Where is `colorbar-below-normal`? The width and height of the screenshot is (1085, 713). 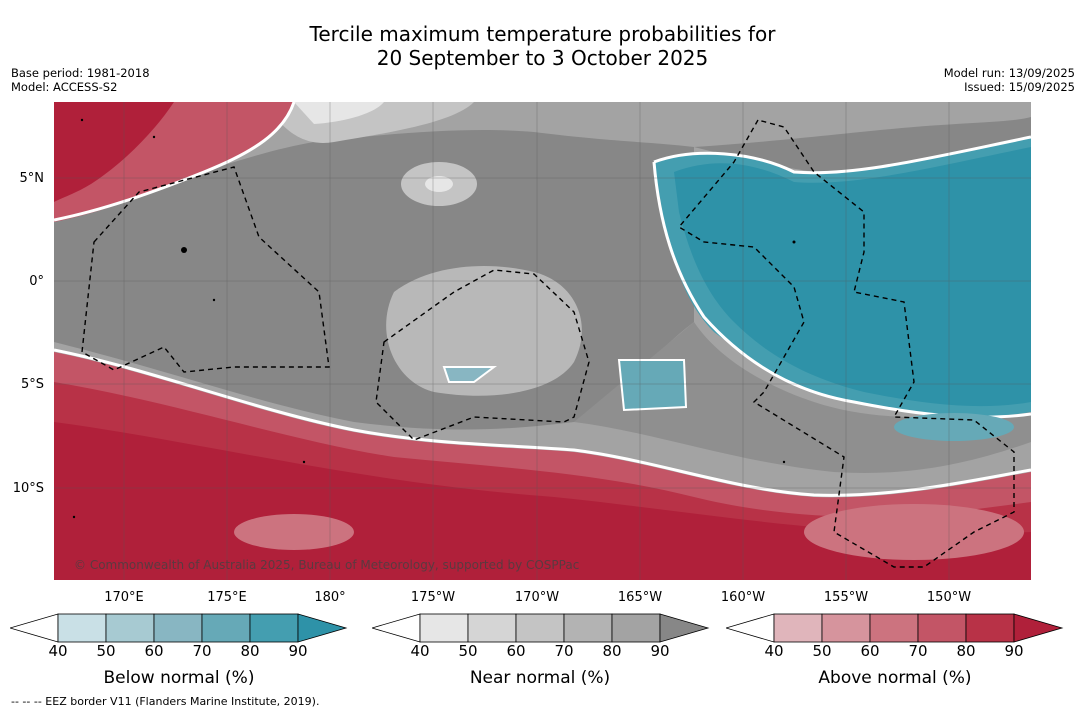
colorbar-below-normal is located at coordinates (179, 628).